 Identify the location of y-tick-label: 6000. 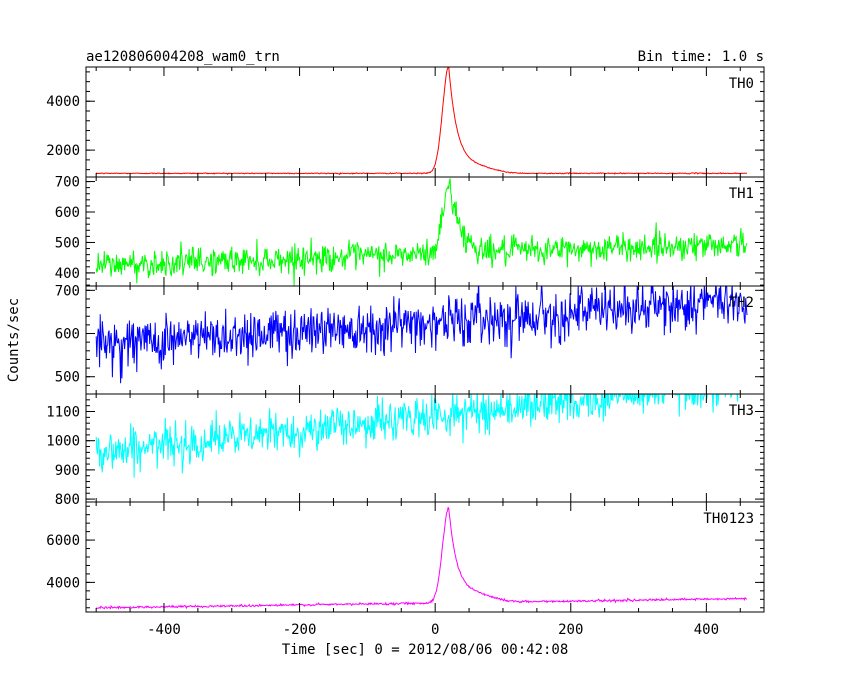
(63, 541).